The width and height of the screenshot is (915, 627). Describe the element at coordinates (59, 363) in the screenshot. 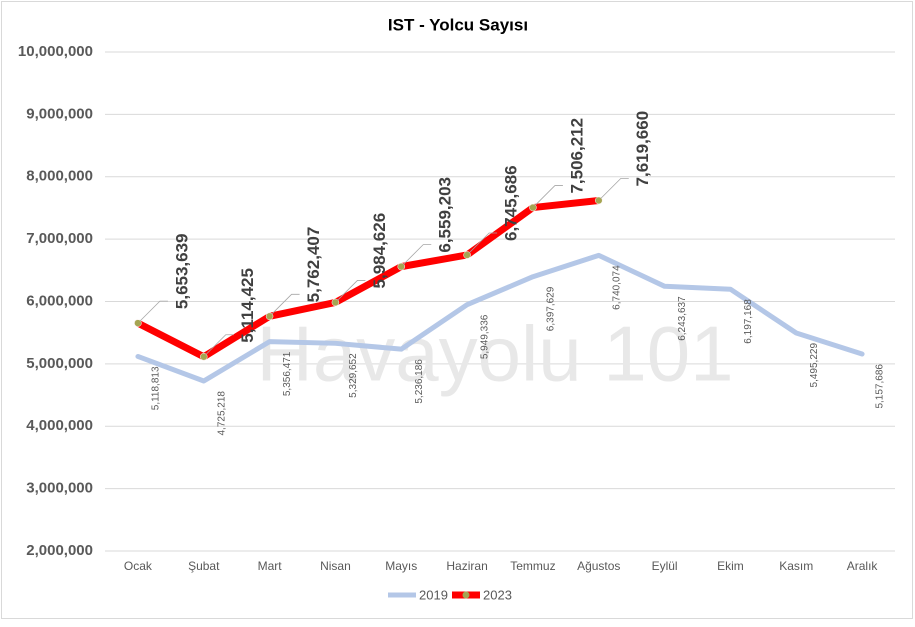

I see `y-tick-label: 5,000,000` at that location.